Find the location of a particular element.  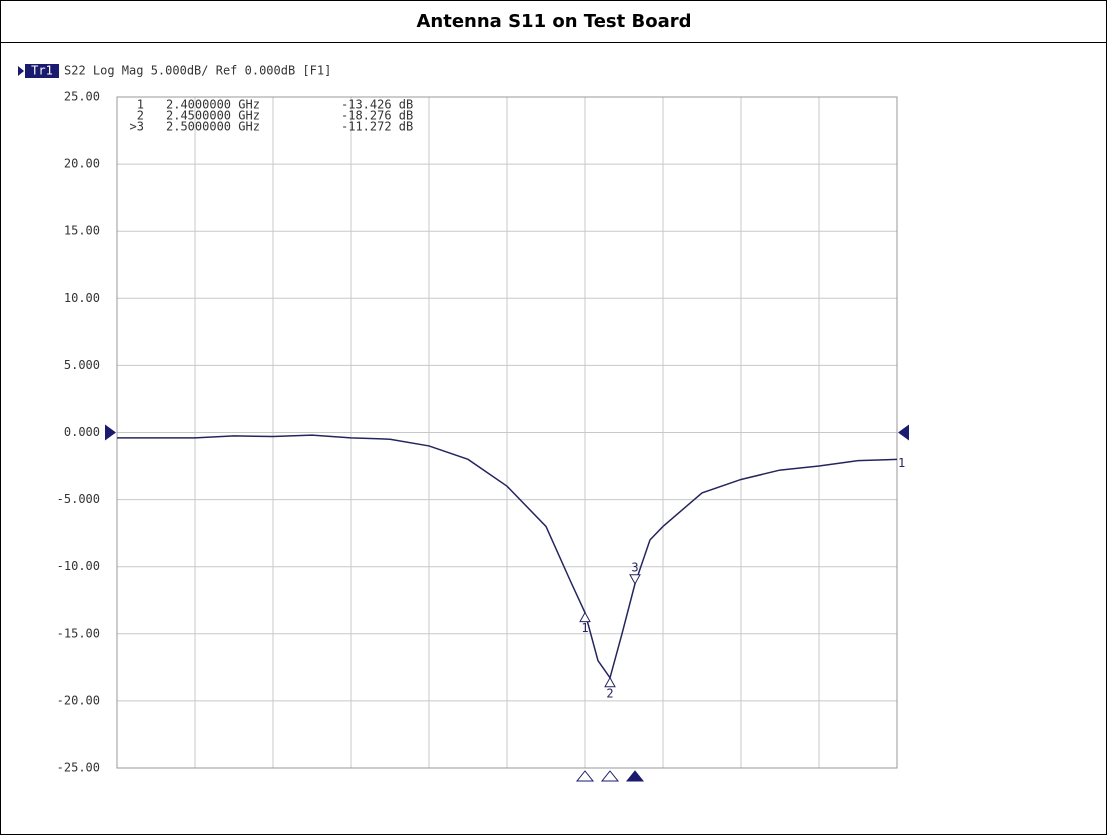

ref-marker-left is located at coordinates (110, 432).